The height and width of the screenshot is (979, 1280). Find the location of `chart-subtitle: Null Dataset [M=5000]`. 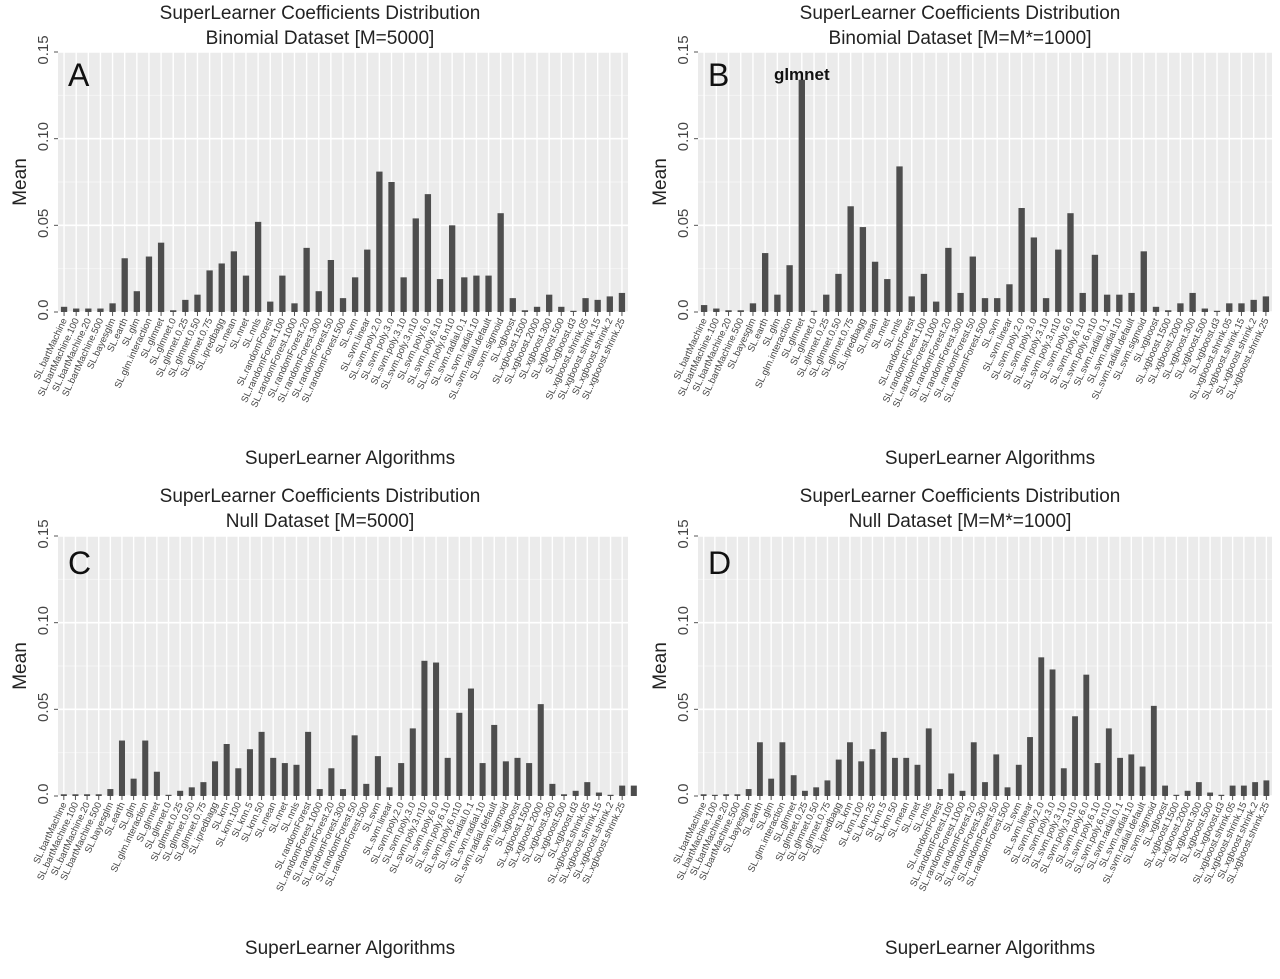

chart-subtitle: Null Dataset [M=5000] is located at coordinates (320, 521).